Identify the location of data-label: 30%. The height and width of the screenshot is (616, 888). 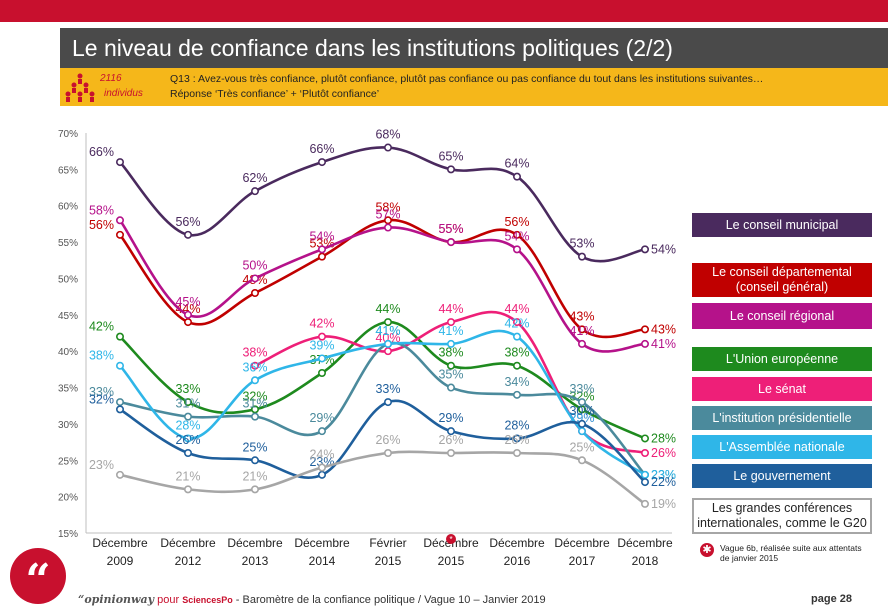
(581, 411).